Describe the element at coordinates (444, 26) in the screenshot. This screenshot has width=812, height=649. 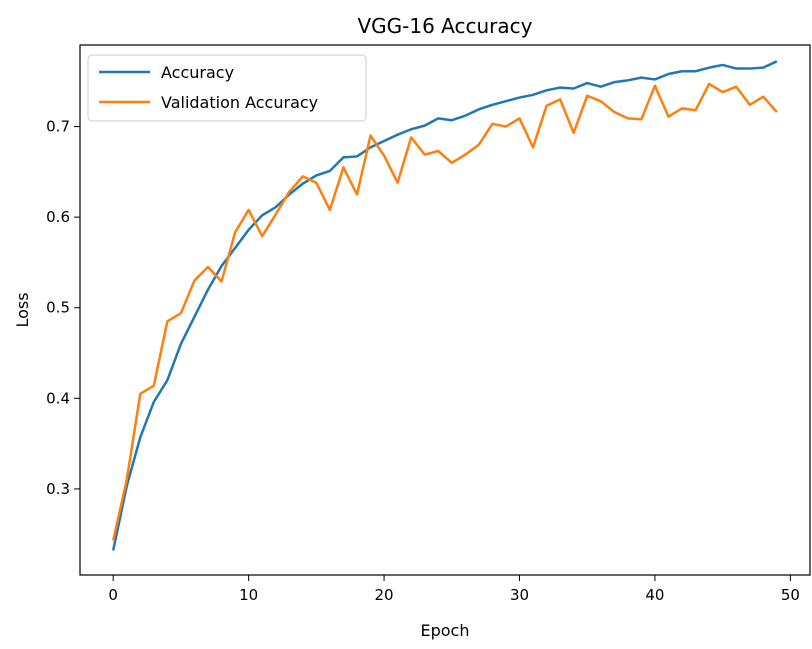
I see `chart-title: VGG-16 Accuracy` at that location.